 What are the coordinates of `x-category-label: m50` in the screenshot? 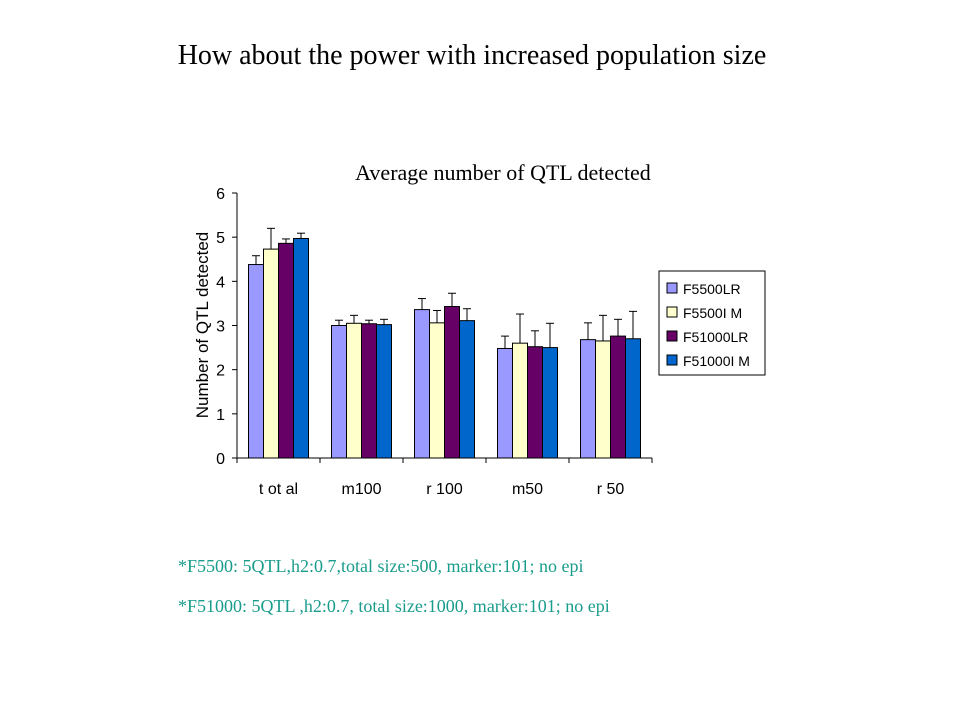 It's located at (527, 489).